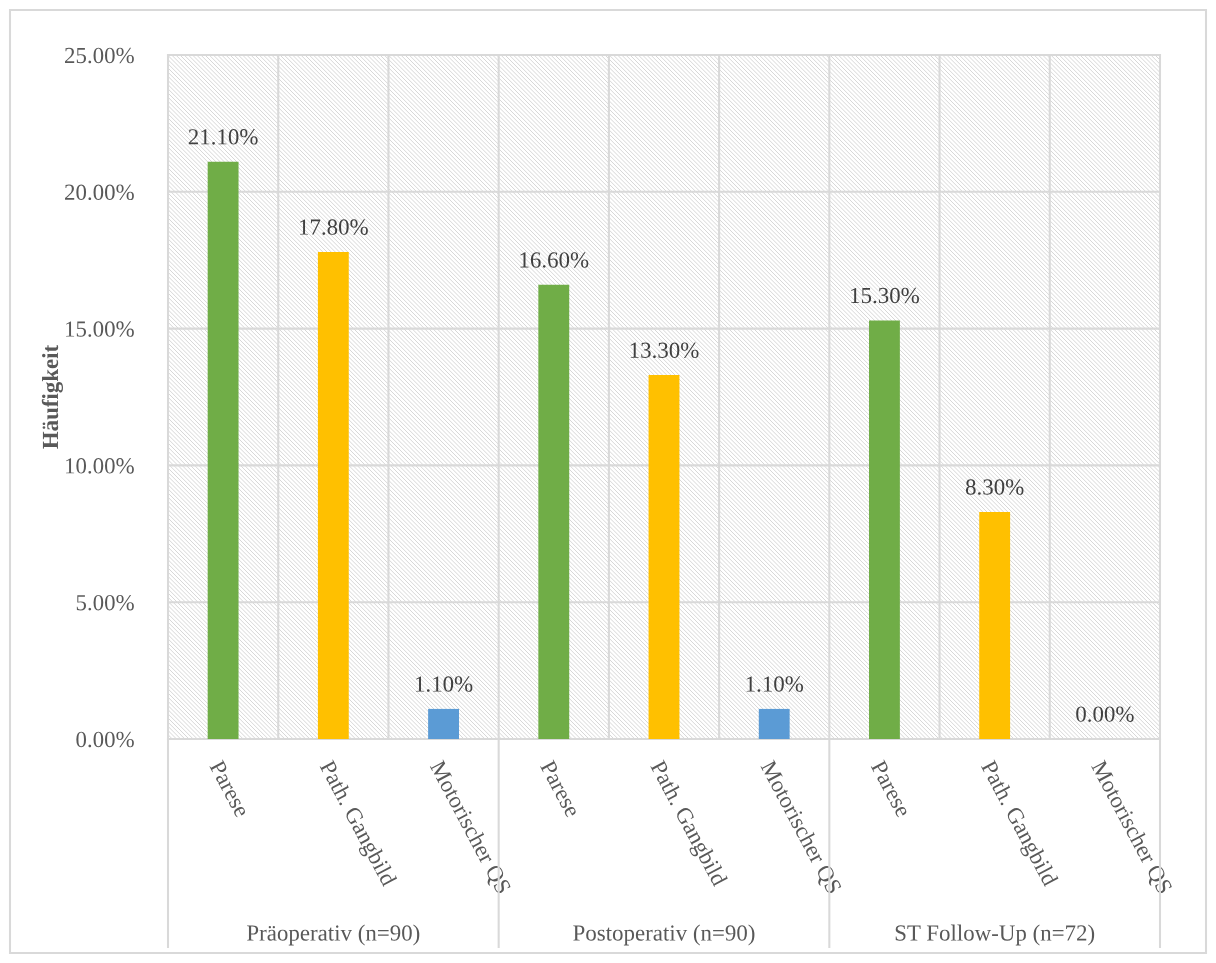 This screenshot has height=963, width=1216. What do you see at coordinates (100, 466) in the screenshot?
I see `y-tick-label: 10.00%` at bounding box center [100, 466].